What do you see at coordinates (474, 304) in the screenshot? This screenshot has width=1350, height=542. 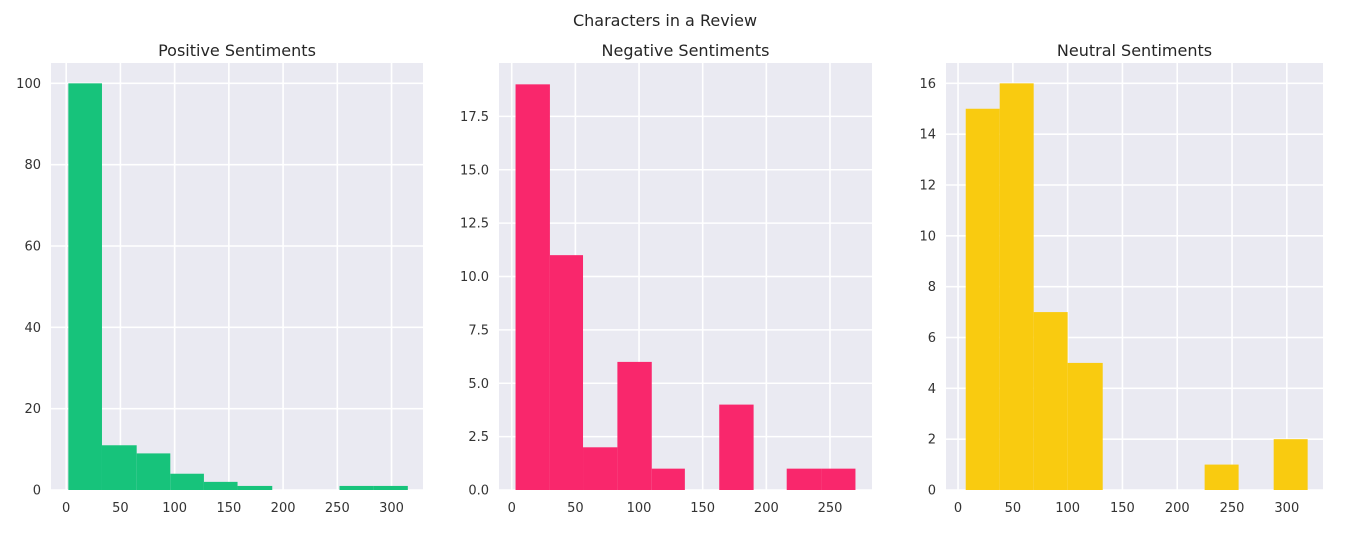 I see `y-tick-labels: 0.0 2.5 5.0 7.5 10.0 12.5 15.0 17.5` at bounding box center [474, 304].